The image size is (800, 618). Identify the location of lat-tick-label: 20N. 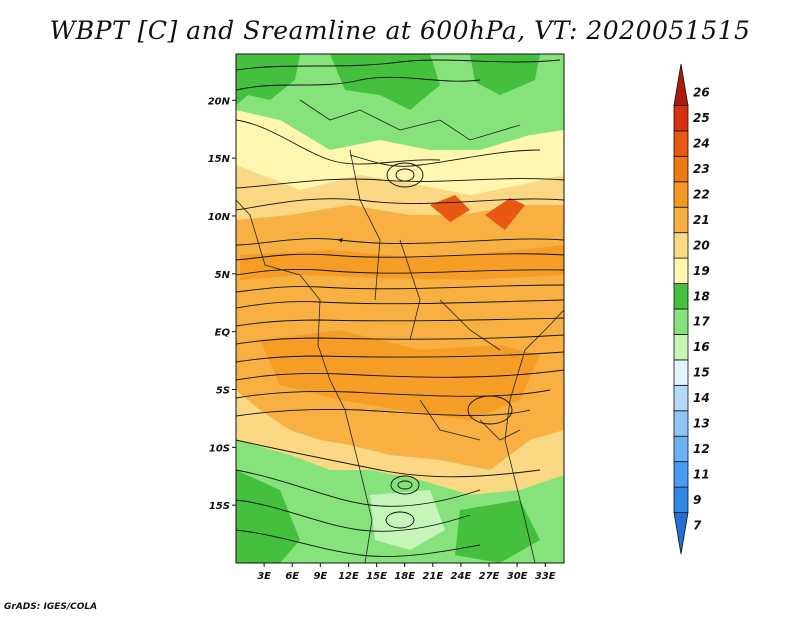
(219, 101).